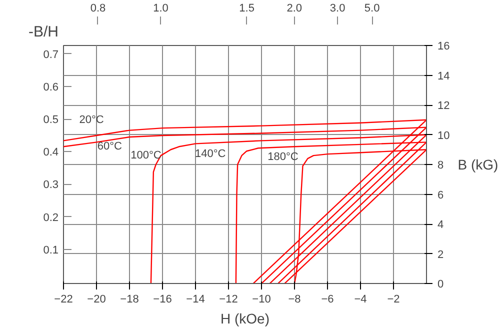  What do you see at coordinates (444, 106) in the screenshot?
I see `y-tick-label: 12` at bounding box center [444, 106].